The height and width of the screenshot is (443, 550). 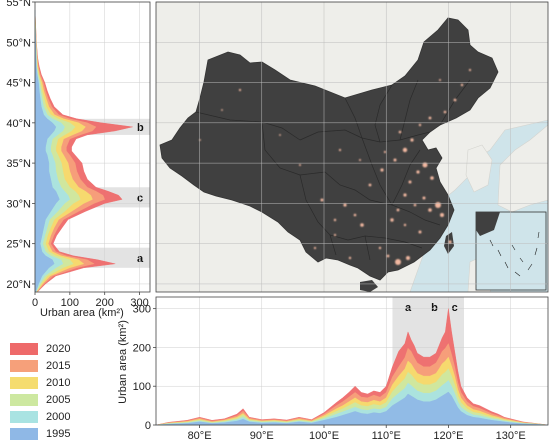 What do you see at coordinates (200, 436) in the screenshot?
I see `lon-tick-label: 80°E` at bounding box center [200, 436].